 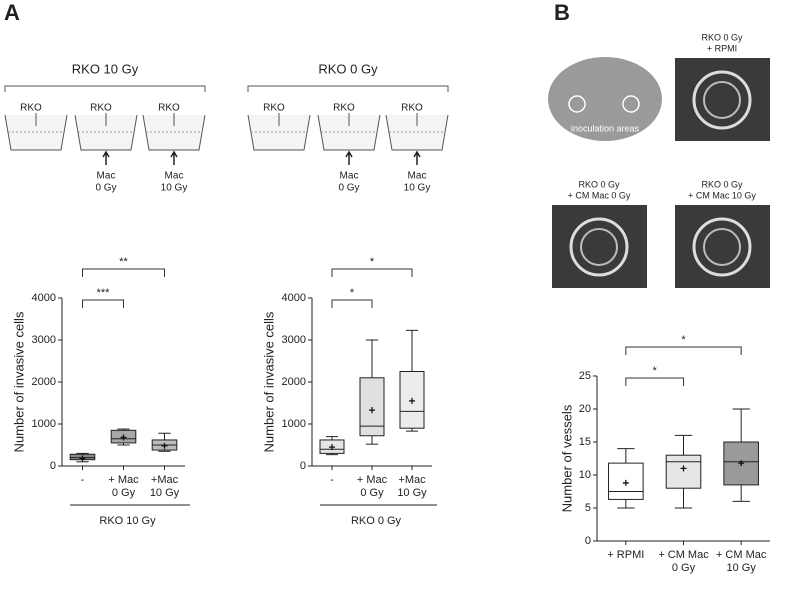 What do you see at coordinates (722, 195) in the screenshot?
I see `image-caption: + CM Mac 10 Gy` at bounding box center [722, 195].